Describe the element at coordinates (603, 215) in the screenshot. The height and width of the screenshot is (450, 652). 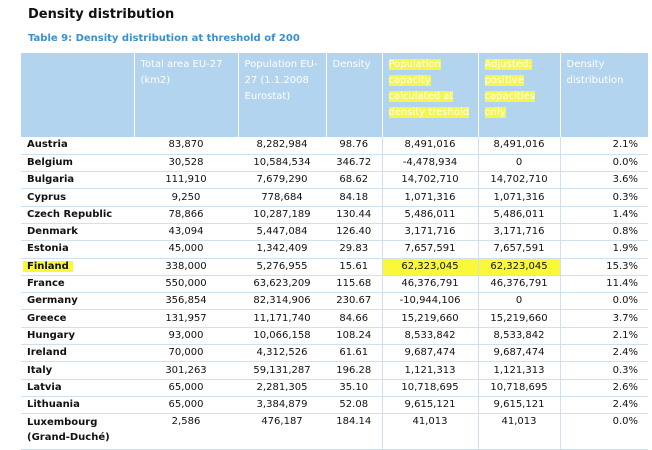
I see `density-distribution-cell: 1.4%` at that location.